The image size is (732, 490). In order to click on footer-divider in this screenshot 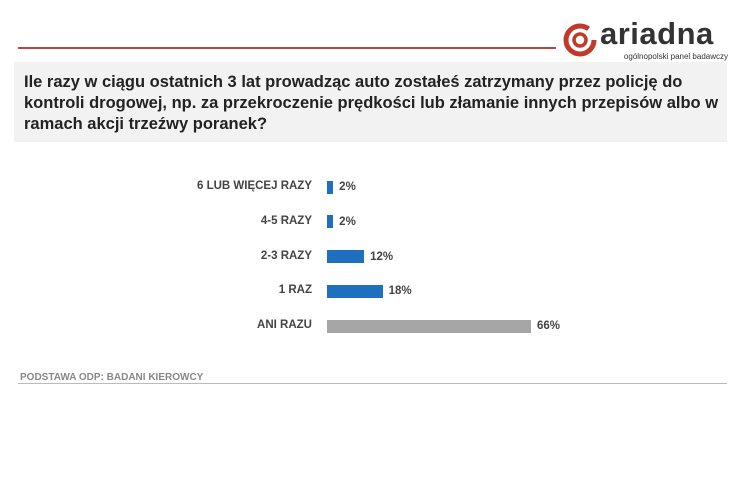, I will do `click(372, 383)`.